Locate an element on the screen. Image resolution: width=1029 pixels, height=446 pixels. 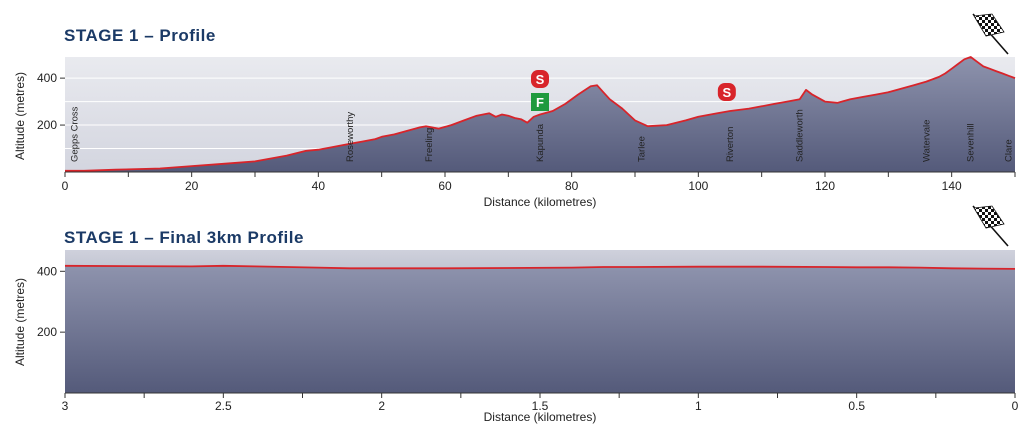
place-label: Sevenhill is located at coordinates (971, 142).